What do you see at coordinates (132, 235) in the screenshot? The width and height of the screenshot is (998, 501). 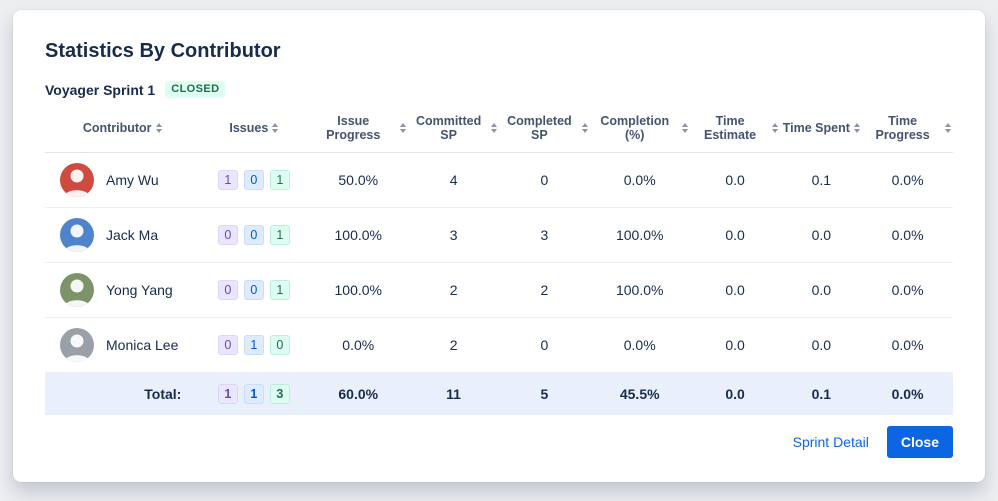 I see `contributor-name: Jack Ma` at bounding box center [132, 235].